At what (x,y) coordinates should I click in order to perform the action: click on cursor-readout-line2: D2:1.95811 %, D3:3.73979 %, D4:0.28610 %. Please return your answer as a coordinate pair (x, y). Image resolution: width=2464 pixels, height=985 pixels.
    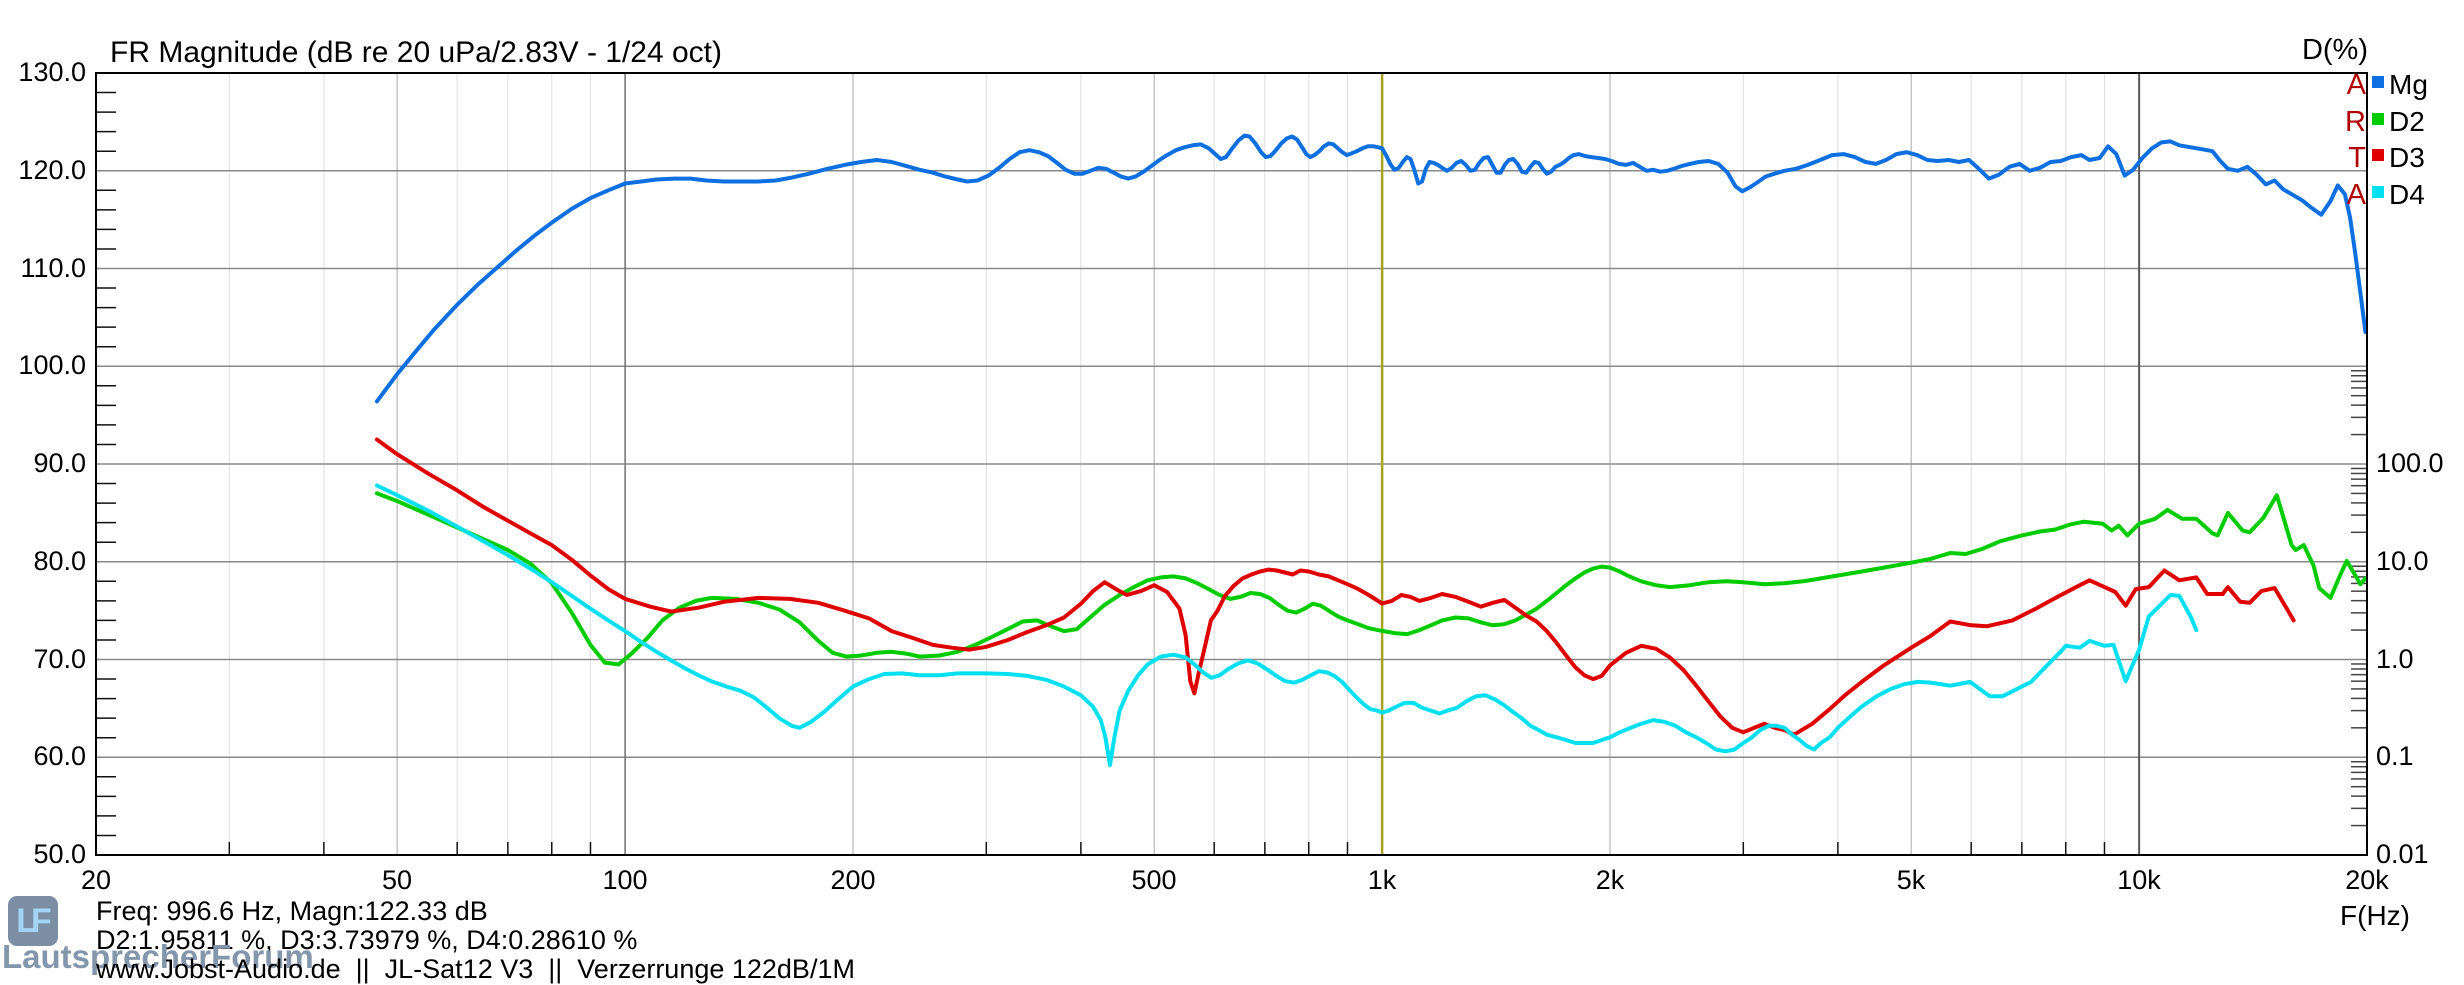
    Looking at the image, I should click on (367, 940).